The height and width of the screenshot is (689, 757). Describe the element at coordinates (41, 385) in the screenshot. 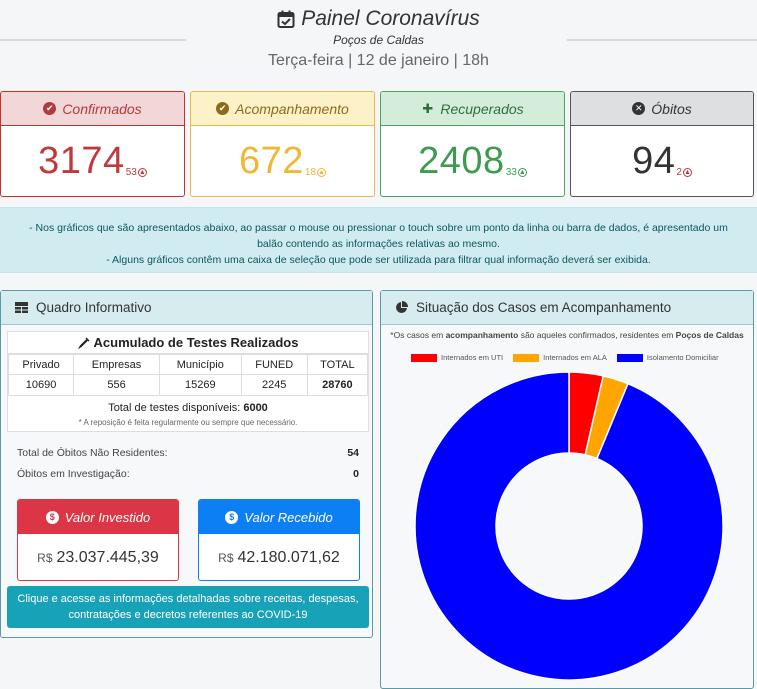

I see `table-cell: 10690` at that location.